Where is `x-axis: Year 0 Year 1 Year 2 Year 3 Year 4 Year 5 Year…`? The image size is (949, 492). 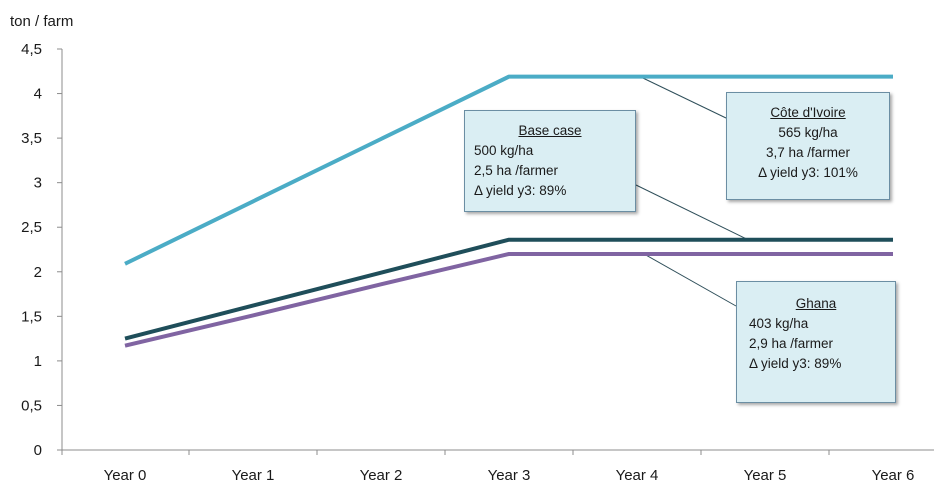 x-axis: Year 0 Year 1 Year 2 Year 3 Year 4 Year 5 Year… is located at coordinates (497, 466).